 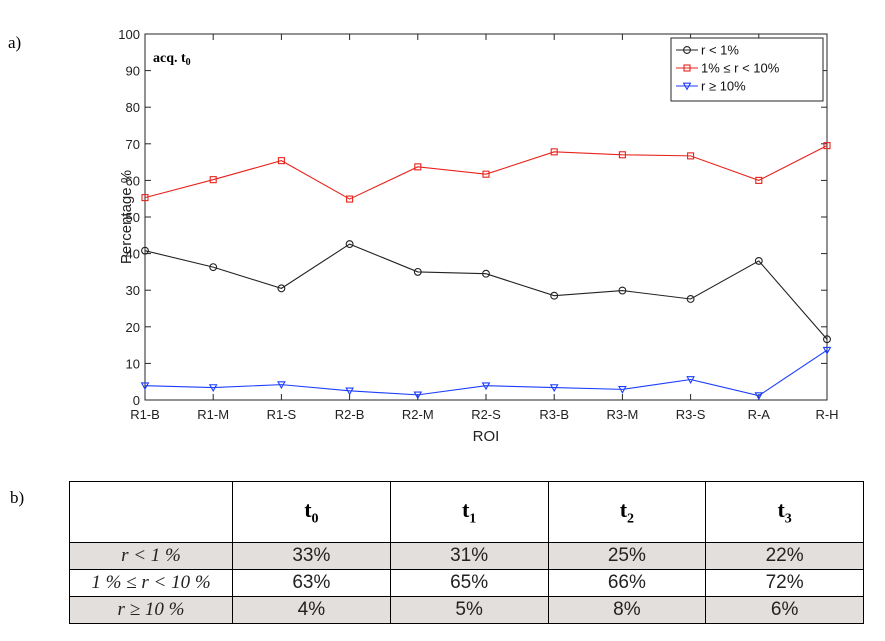 I want to click on table-cell: 31%, so click(x=469, y=556).